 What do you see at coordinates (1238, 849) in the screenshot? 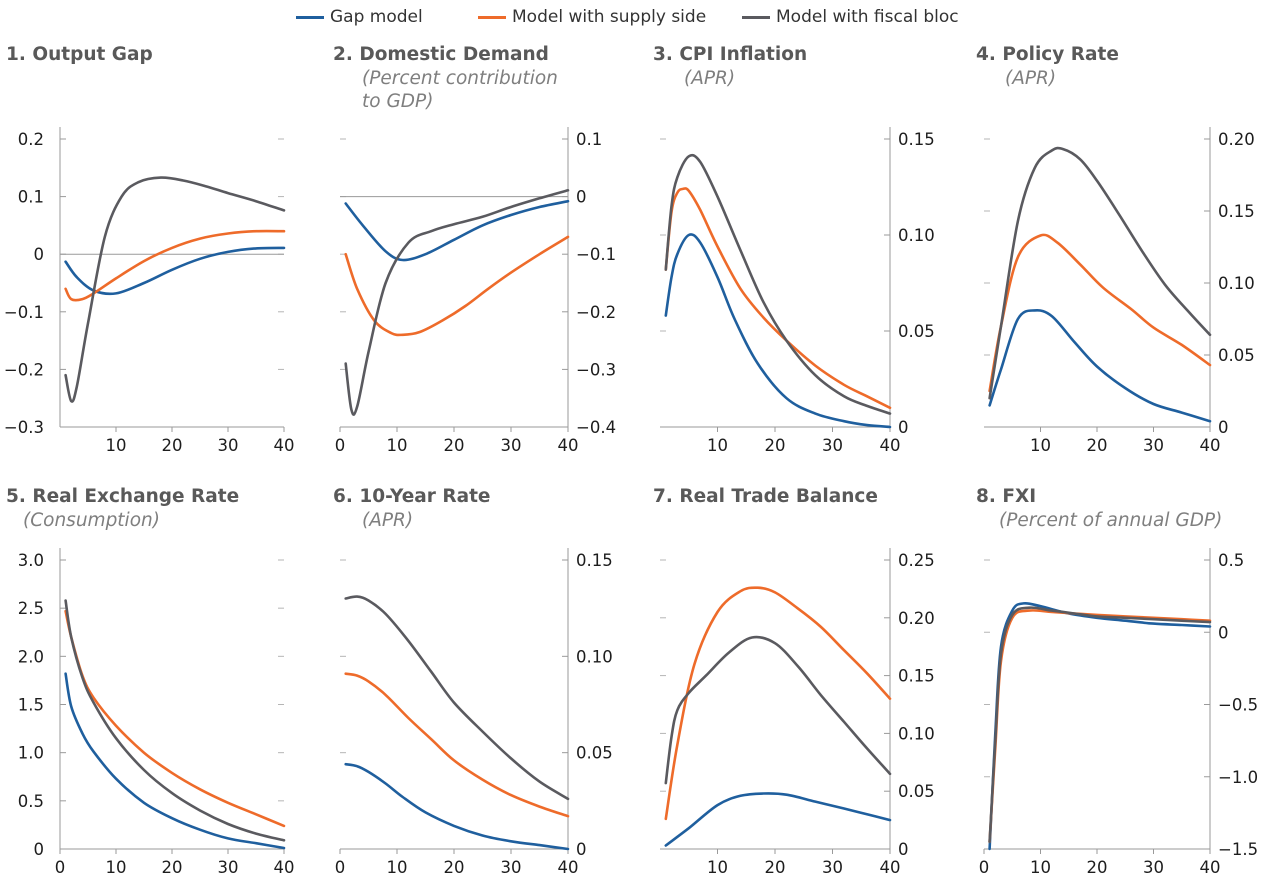
I see `y-tick-label: −1.5` at bounding box center [1238, 849].